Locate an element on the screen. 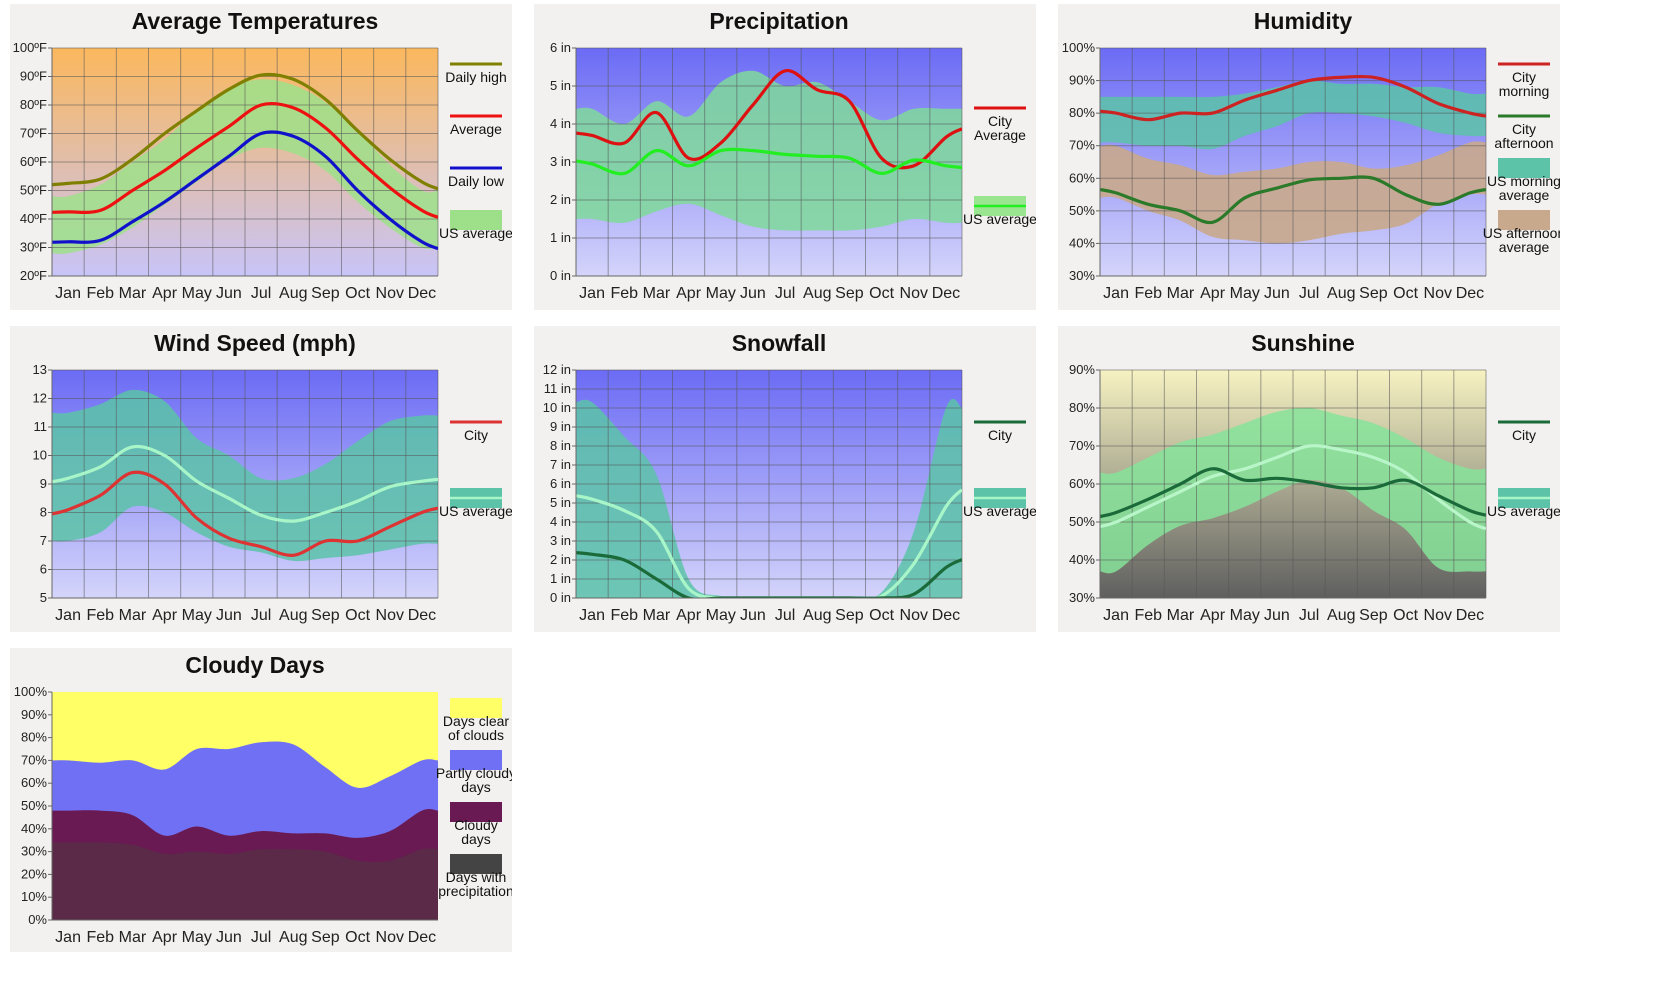  series-line-us-average is located at coordinates (769, 543).